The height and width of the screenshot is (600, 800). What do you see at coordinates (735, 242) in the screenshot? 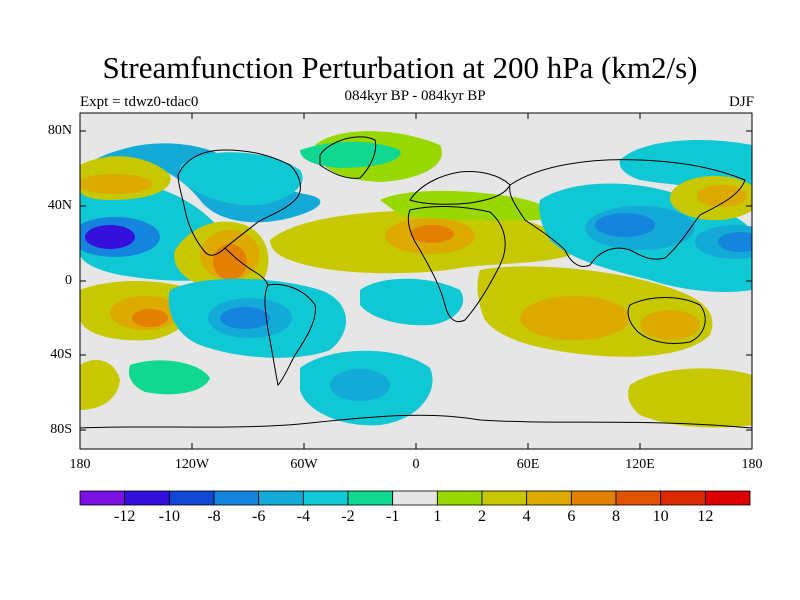
I see `field-neg-wpac-core` at bounding box center [735, 242].